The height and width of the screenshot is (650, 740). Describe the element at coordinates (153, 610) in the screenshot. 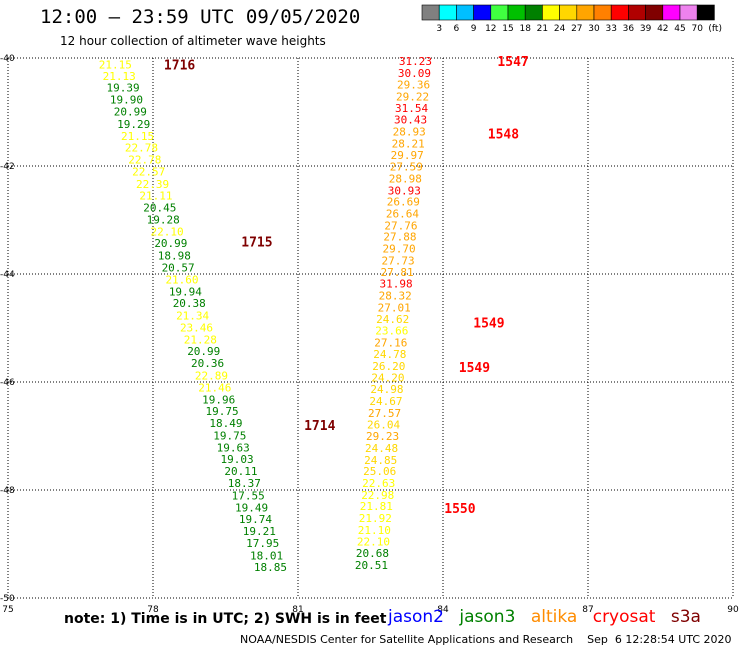

I see `x-tick-label: 78` at that location.